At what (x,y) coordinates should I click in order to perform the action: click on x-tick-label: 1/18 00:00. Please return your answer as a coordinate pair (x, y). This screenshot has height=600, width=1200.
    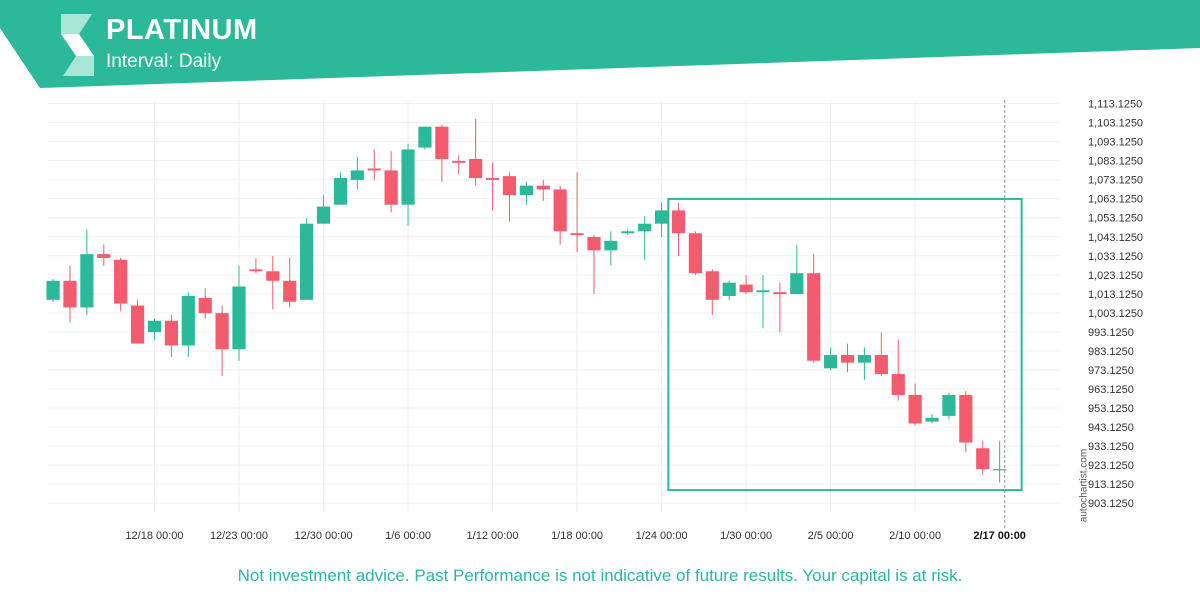
    Looking at the image, I should click on (577, 536).